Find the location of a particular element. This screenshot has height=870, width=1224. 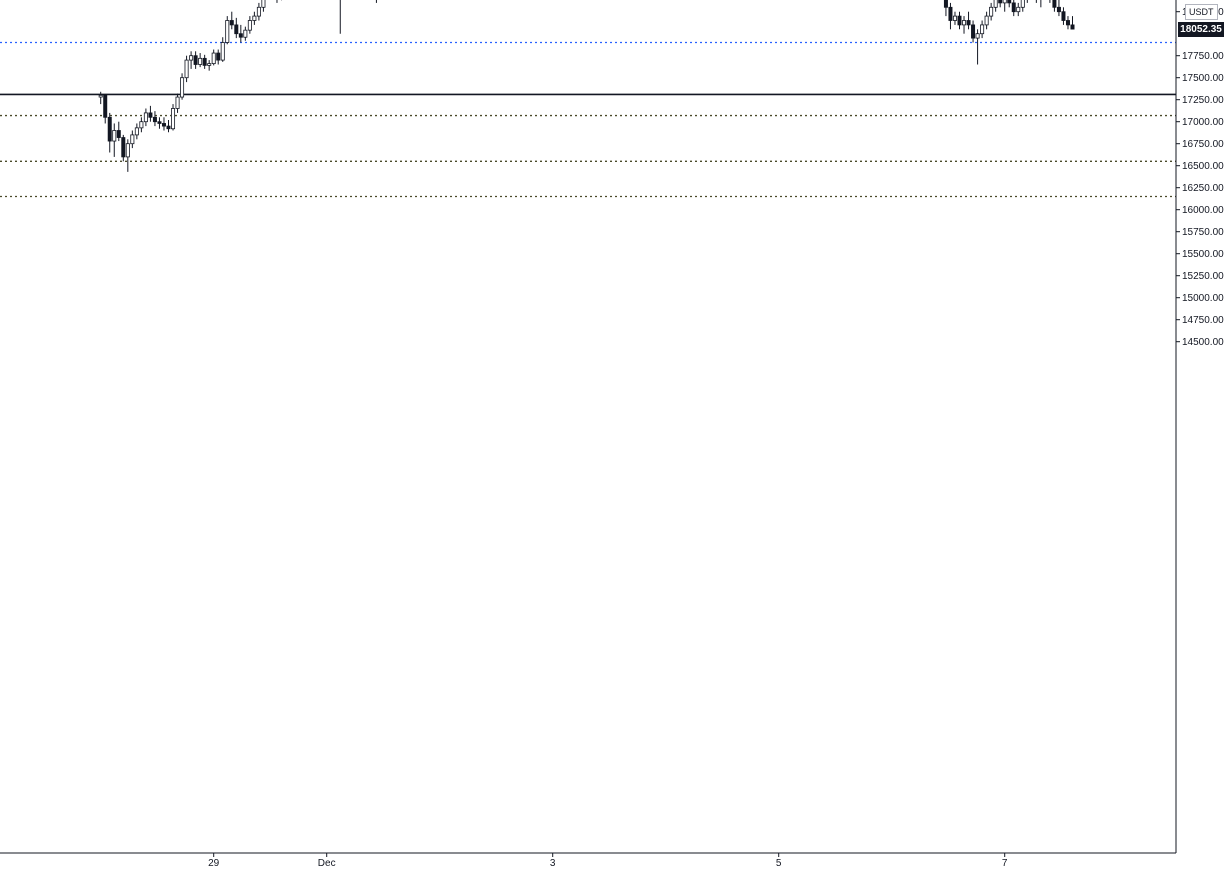

y-tick-label: 15750.00 is located at coordinates (1203, 232).